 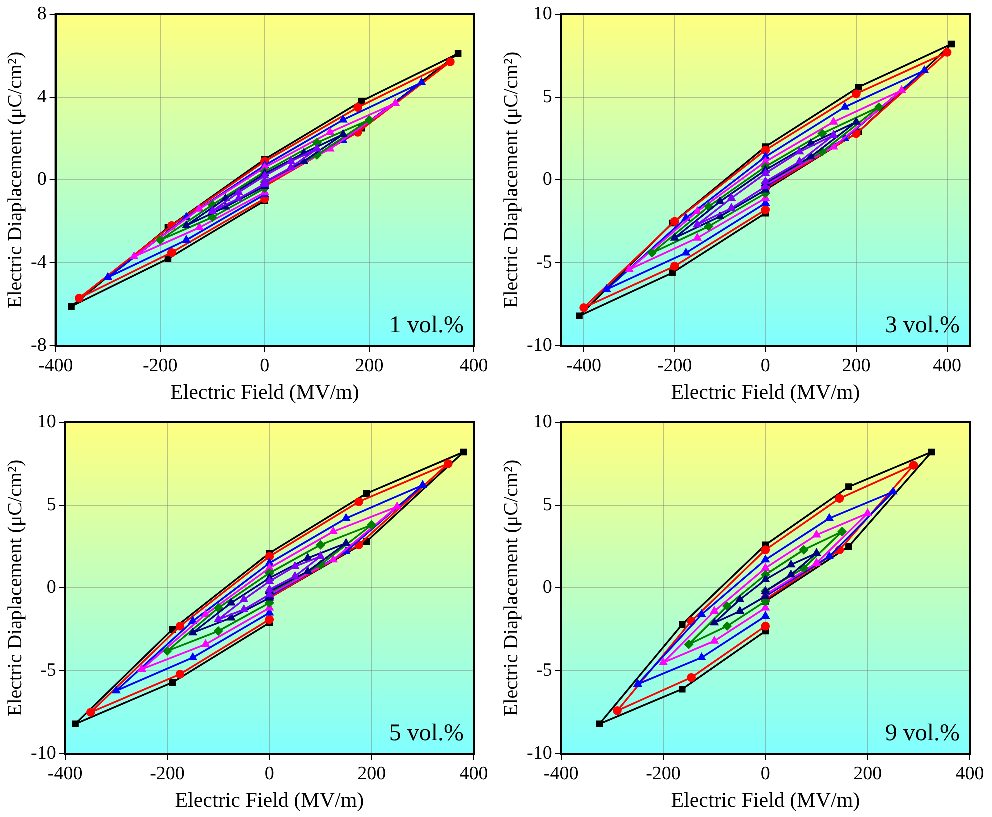 I want to click on annotation: 1 vol.%, so click(x=426, y=325).